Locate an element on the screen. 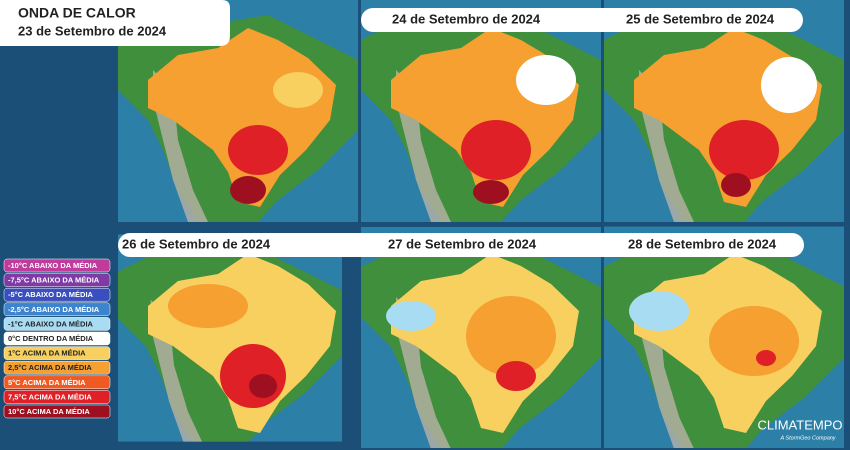 This screenshot has width=850, height=450. legend-label: -2,5°C ABAIXO DA MÉDIA is located at coordinates (54, 309).